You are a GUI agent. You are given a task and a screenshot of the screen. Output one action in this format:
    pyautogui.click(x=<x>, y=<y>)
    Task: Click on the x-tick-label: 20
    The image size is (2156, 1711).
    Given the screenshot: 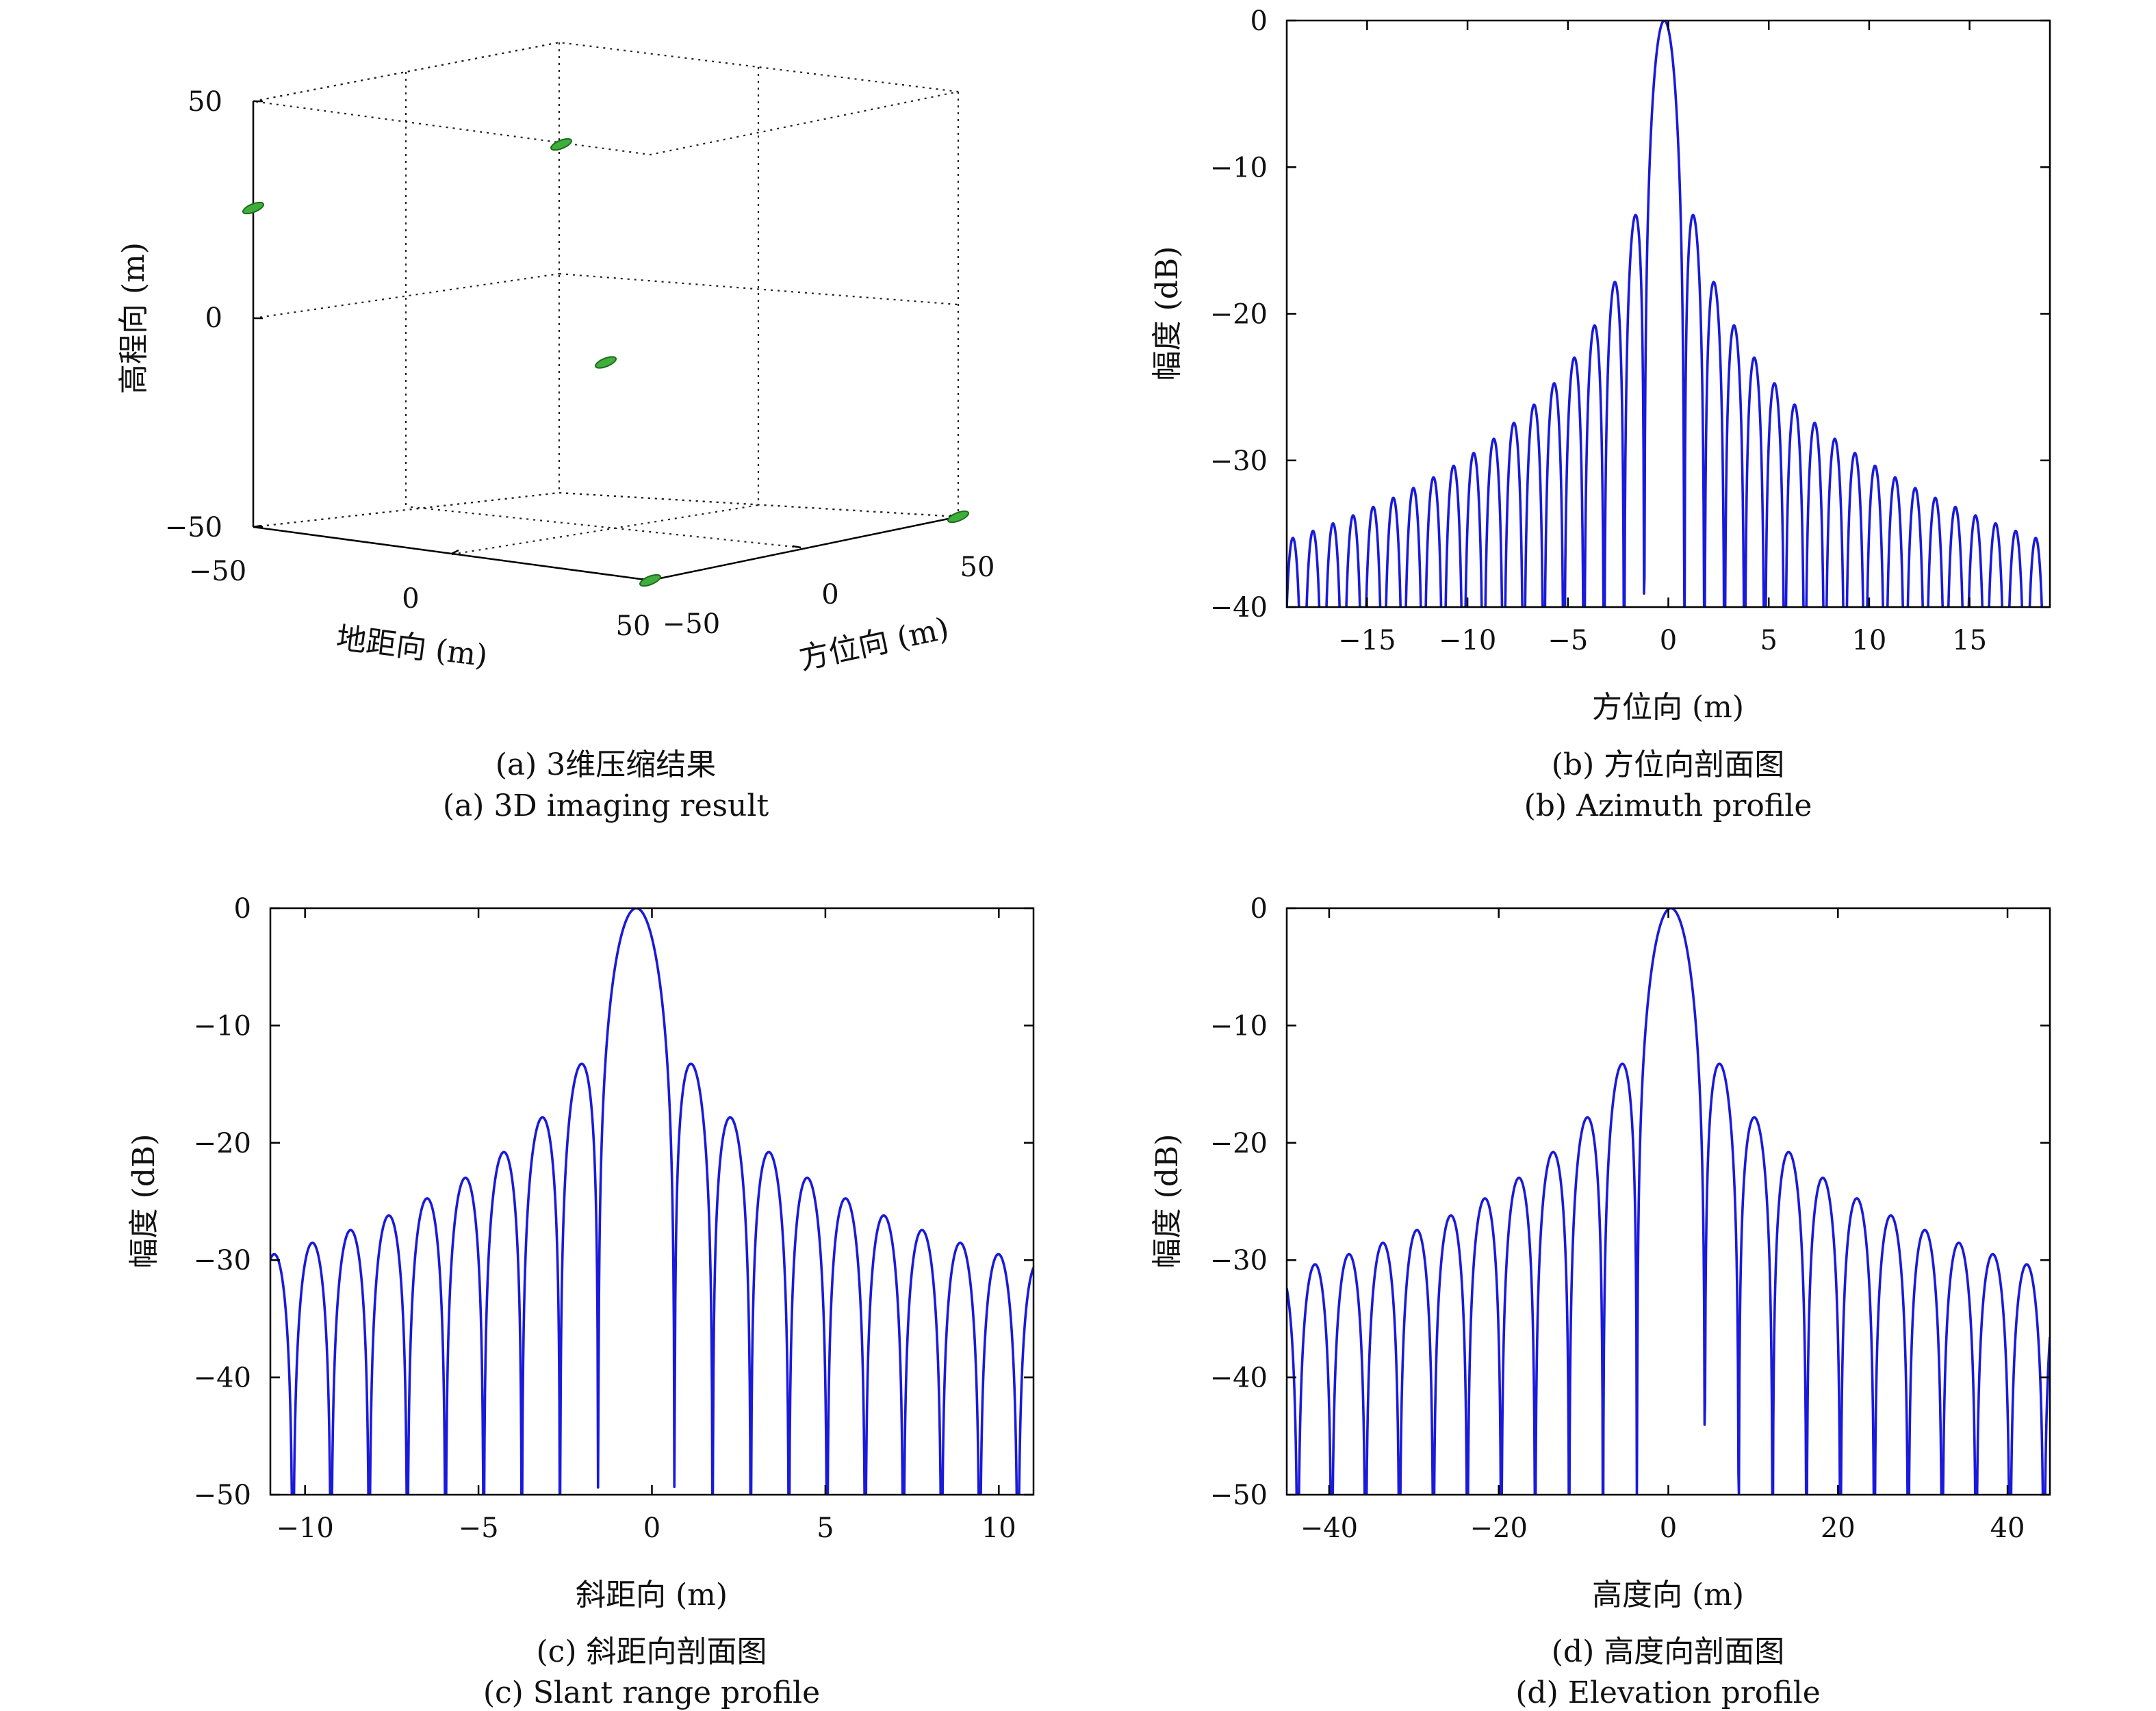 What is the action you would take?
    pyautogui.click(x=1838, y=1528)
    